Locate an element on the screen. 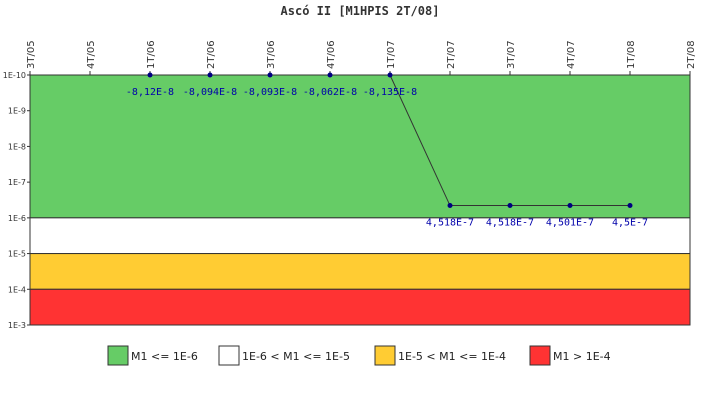 The height and width of the screenshot is (400, 720). x-tick-label: 3T/06 is located at coordinates (271, 54).